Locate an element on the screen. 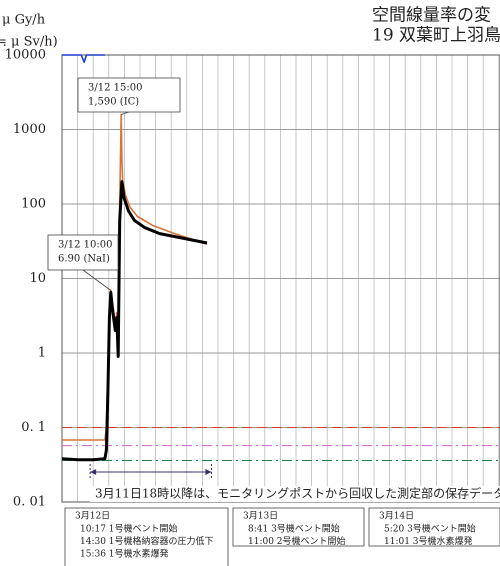  y-tick-label: 10000 is located at coordinates (25, 55).